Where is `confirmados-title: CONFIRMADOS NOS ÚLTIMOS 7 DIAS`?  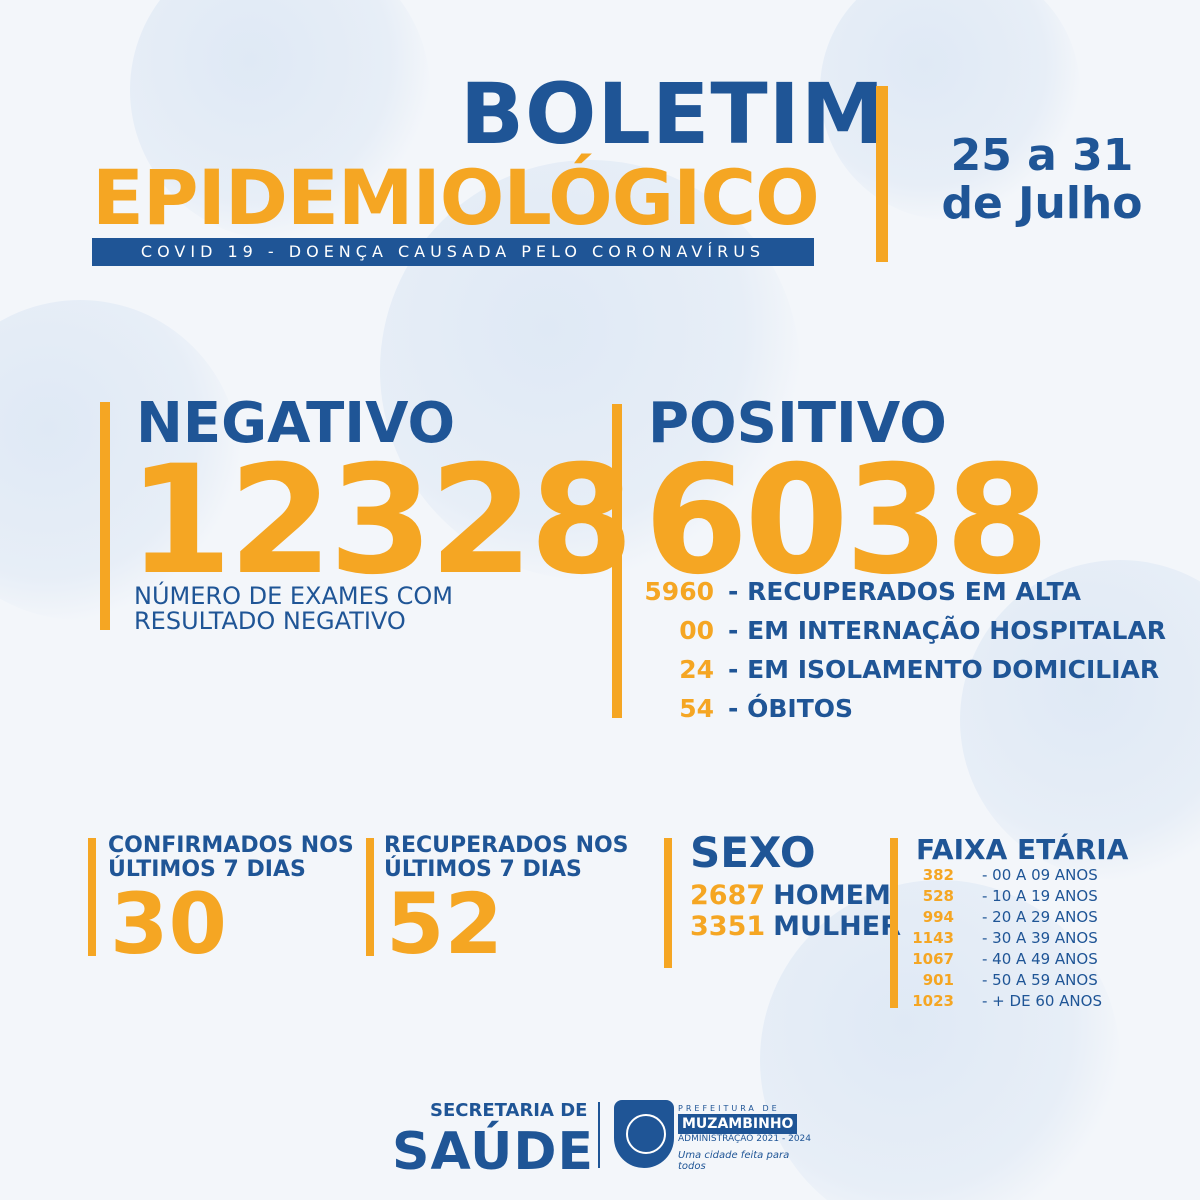
confirmados-title: CONFIRMADOS NOS ÚLTIMOS 7 DIAS is located at coordinates (231, 858).